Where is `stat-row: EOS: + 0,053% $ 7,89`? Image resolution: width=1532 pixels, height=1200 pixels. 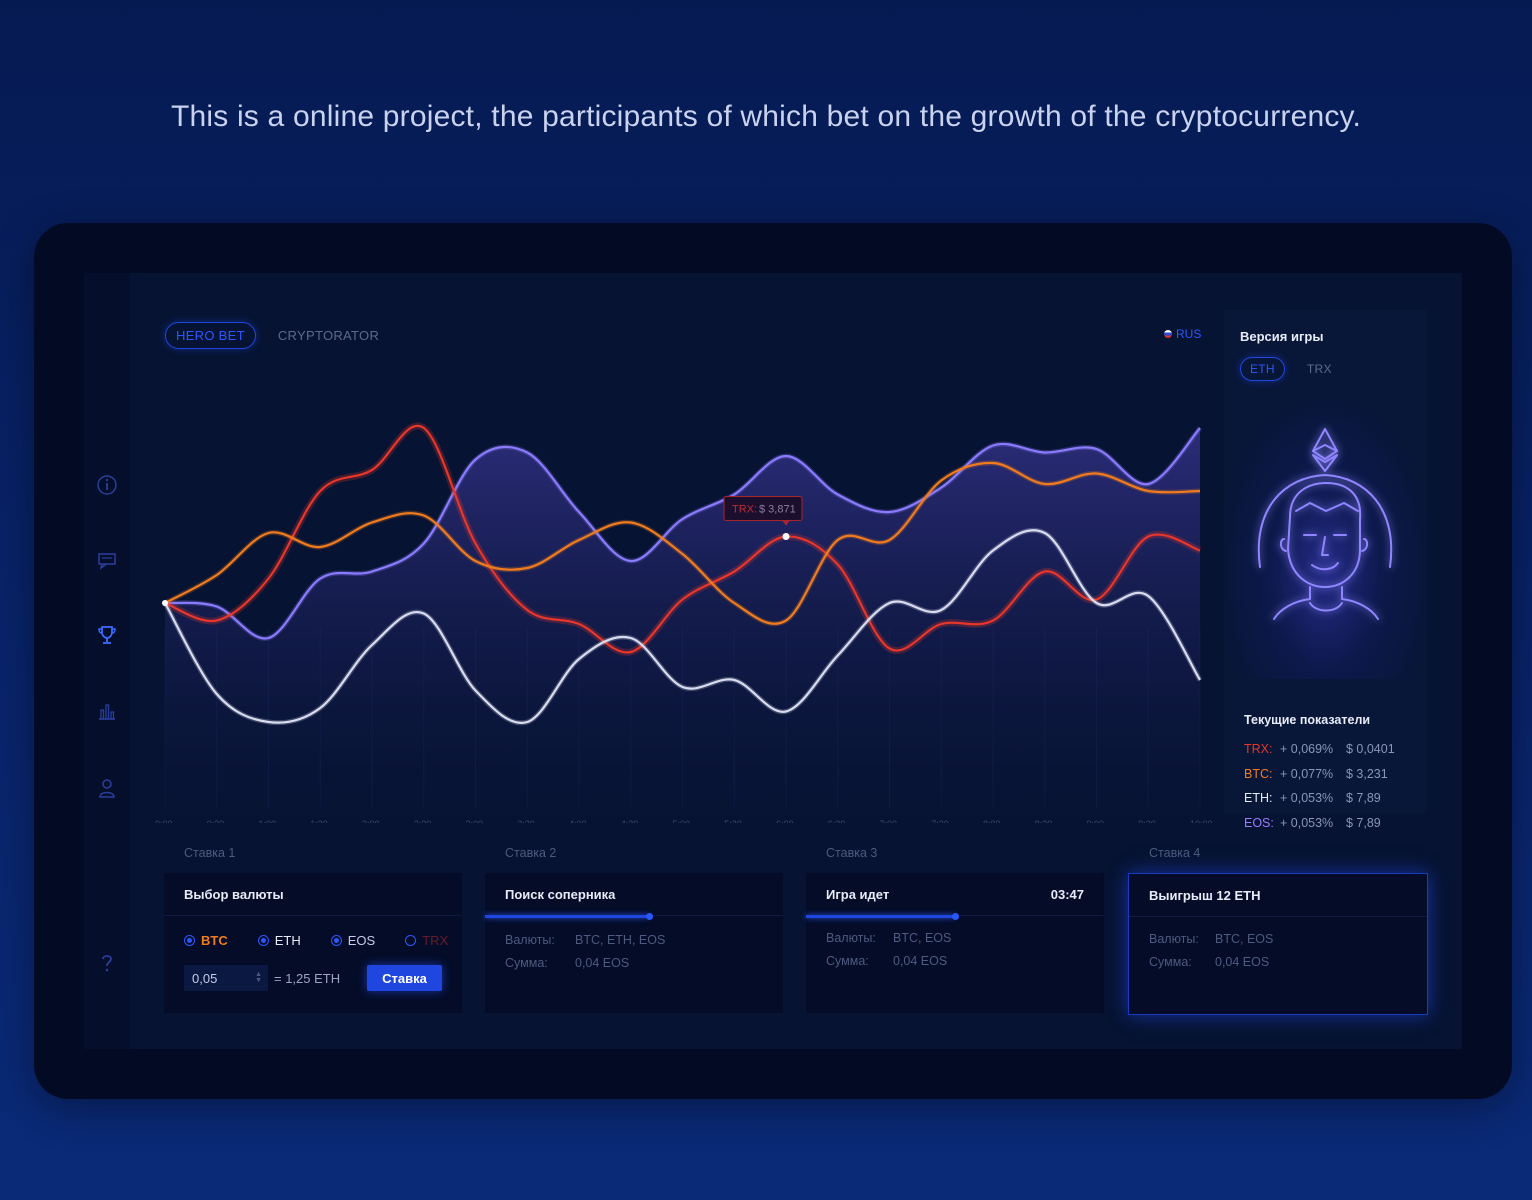 stat-row: EOS: + 0,053% $ 7,89 is located at coordinates (1319, 823).